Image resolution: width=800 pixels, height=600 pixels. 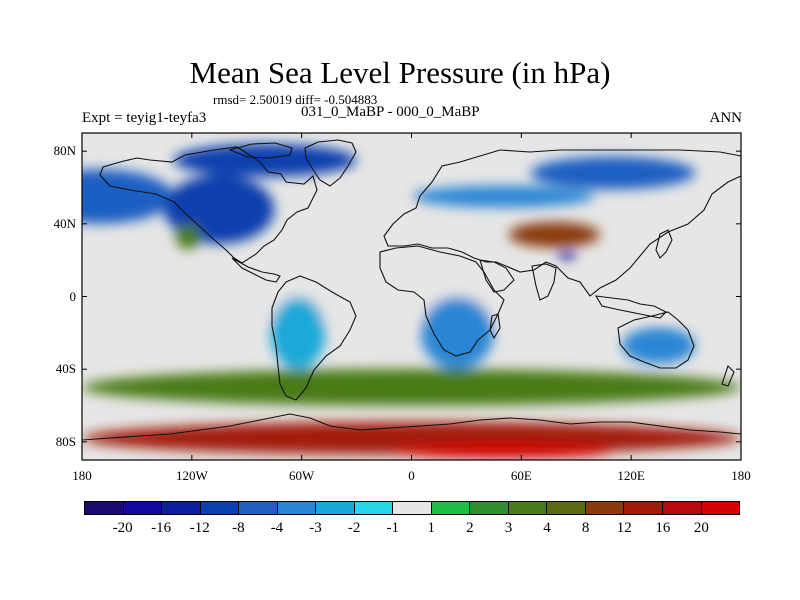 What do you see at coordinates (315, 528) in the screenshot?
I see `colorbar-level-label: -3` at bounding box center [315, 528].